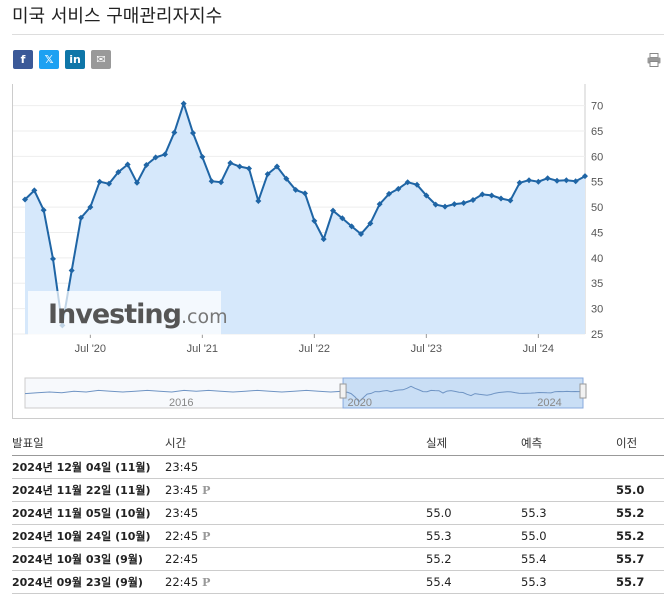 This screenshot has height=597, width=664. What do you see at coordinates (138, 314) in the screenshot?
I see `watermark-logo: Investing.com` at bounding box center [138, 314].